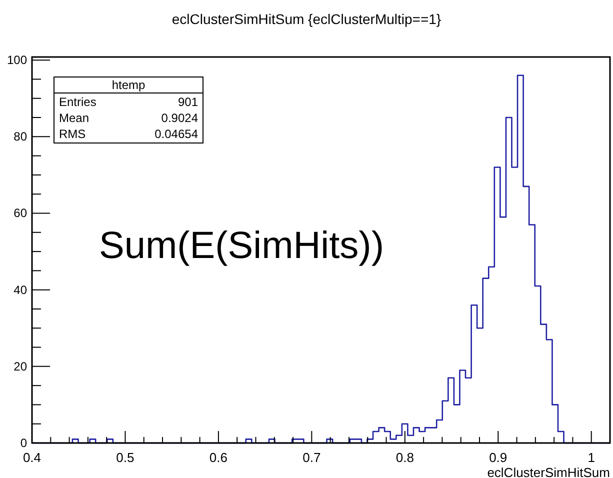 The height and width of the screenshot is (478, 613). What do you see at coordinates (21, 289) in the screenshot?
I see `y-tick-label: 40` at bounding box center [21, 289].